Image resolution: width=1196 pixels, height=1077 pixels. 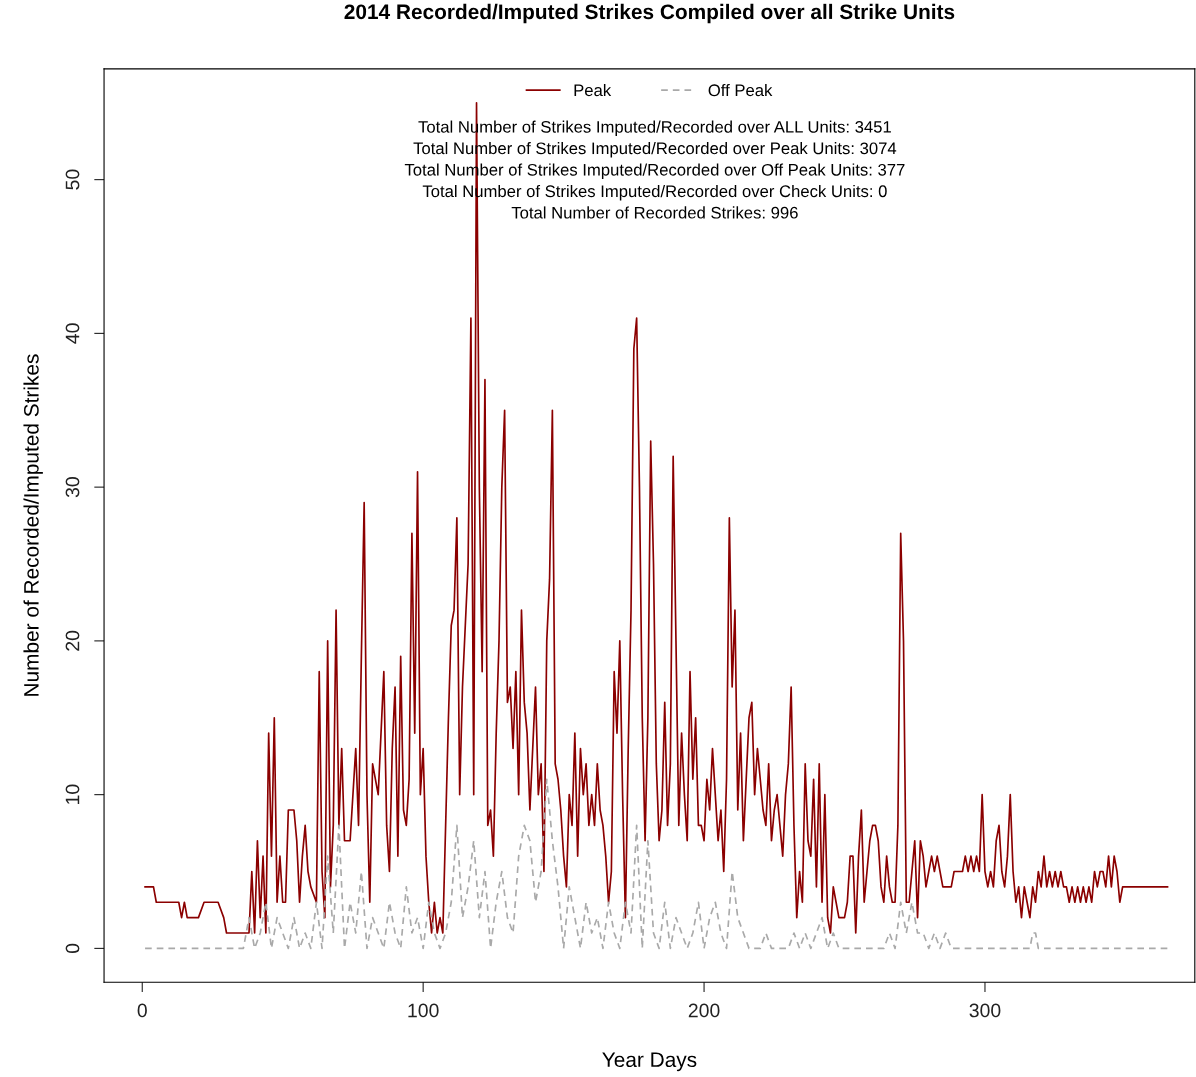 I want to click on annotation: Total Number of Recorded Strikes: 996, so click(x=654, y=212).